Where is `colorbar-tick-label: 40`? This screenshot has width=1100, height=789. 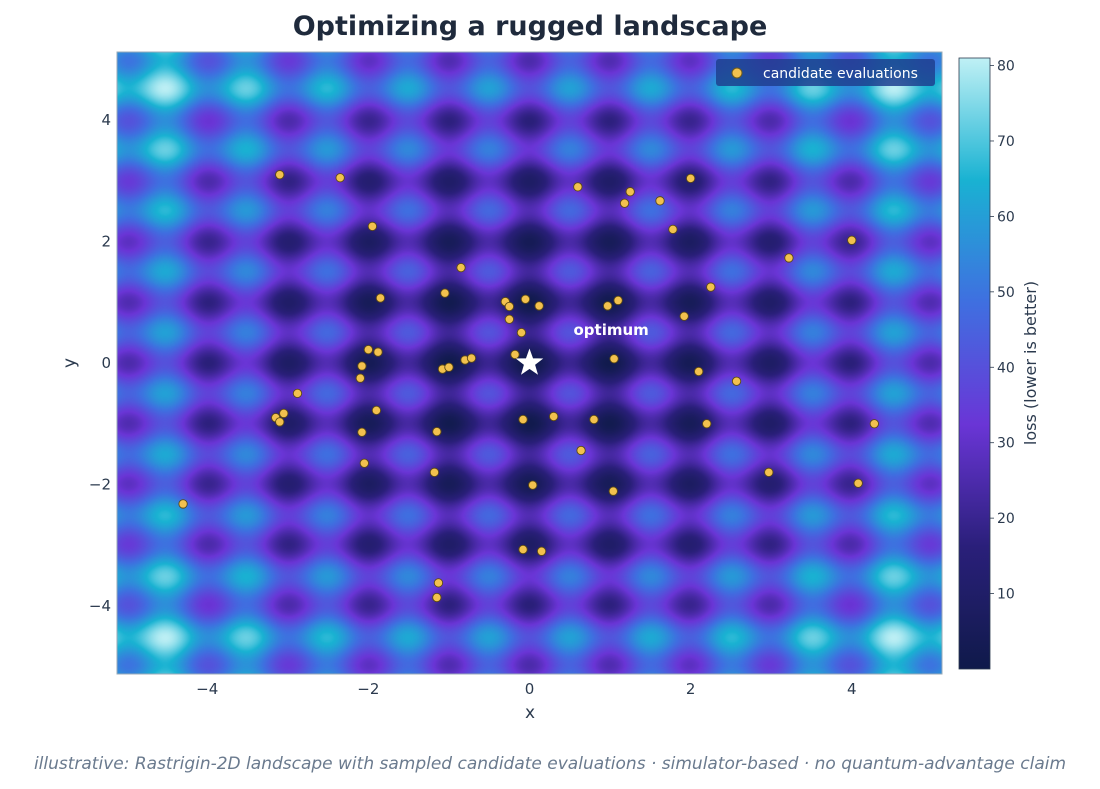 colorbar-tick-label: 40 is located at coordinates (1006, 368).